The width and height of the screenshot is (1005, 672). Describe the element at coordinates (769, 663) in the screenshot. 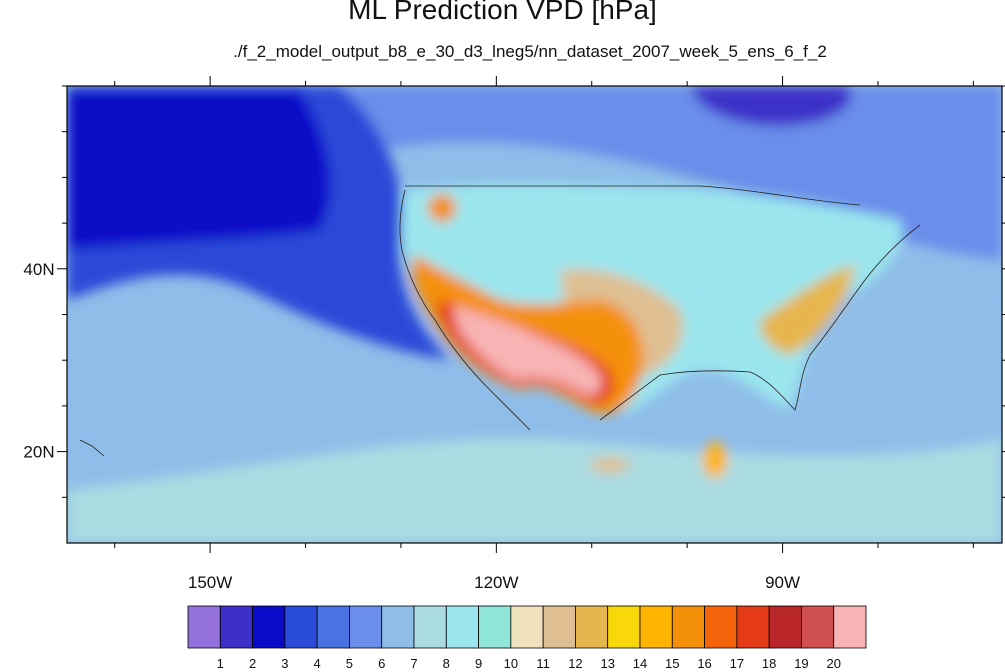

I see `colorbar-label: 18` at that location.